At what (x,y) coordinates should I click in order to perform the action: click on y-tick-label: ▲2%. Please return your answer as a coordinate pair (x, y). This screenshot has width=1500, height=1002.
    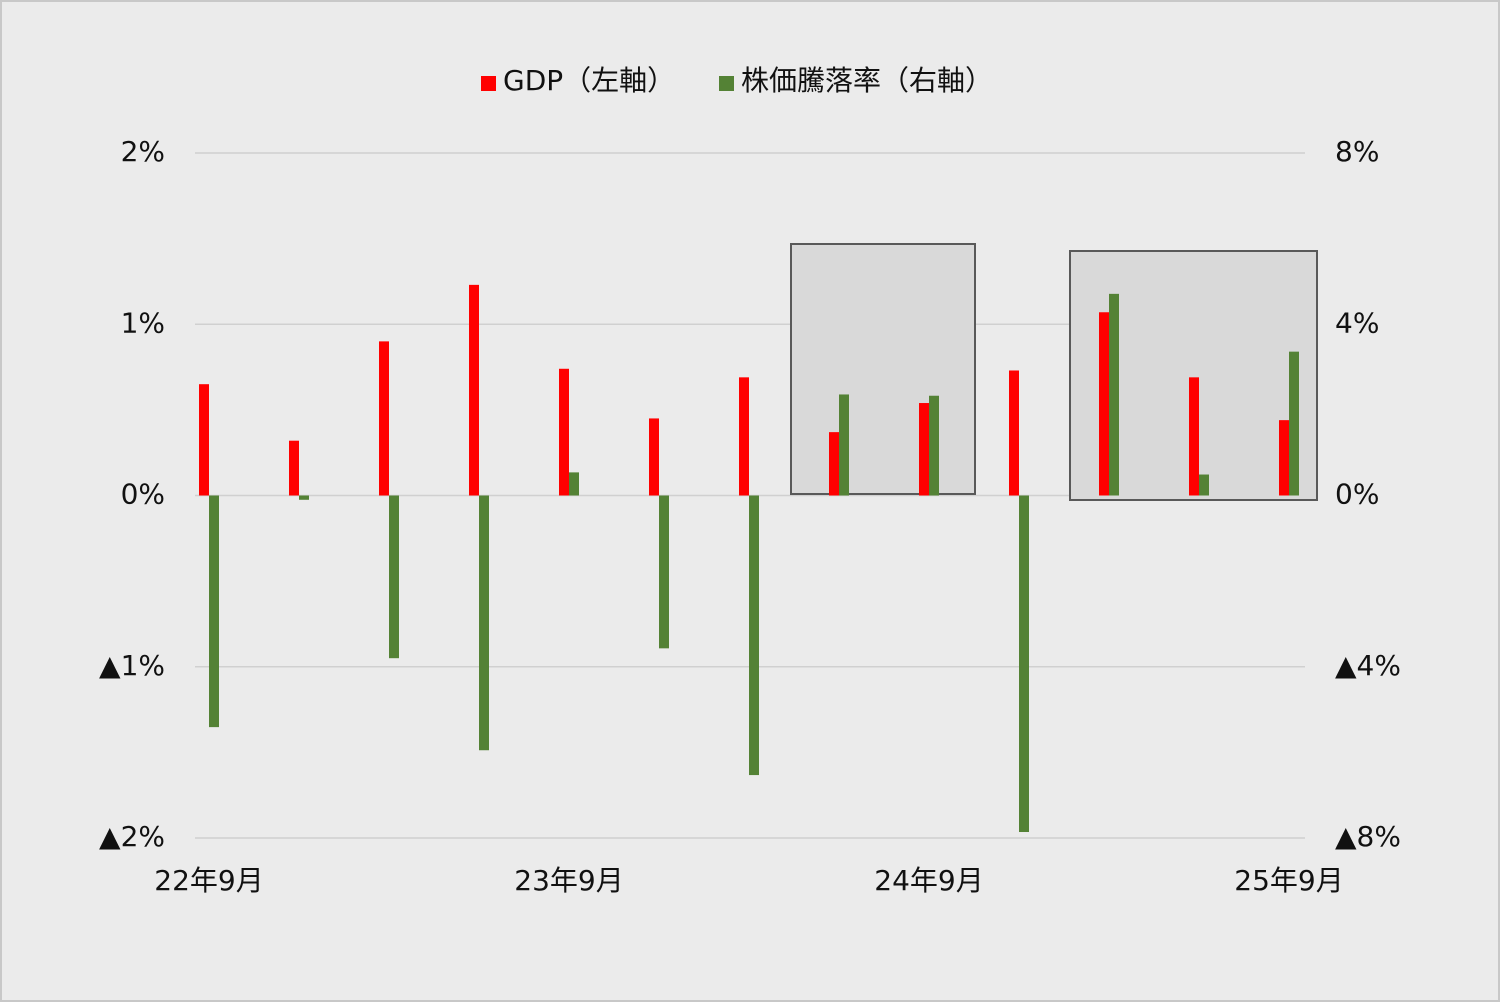
    Looking at the image, I should click on (132, 836).